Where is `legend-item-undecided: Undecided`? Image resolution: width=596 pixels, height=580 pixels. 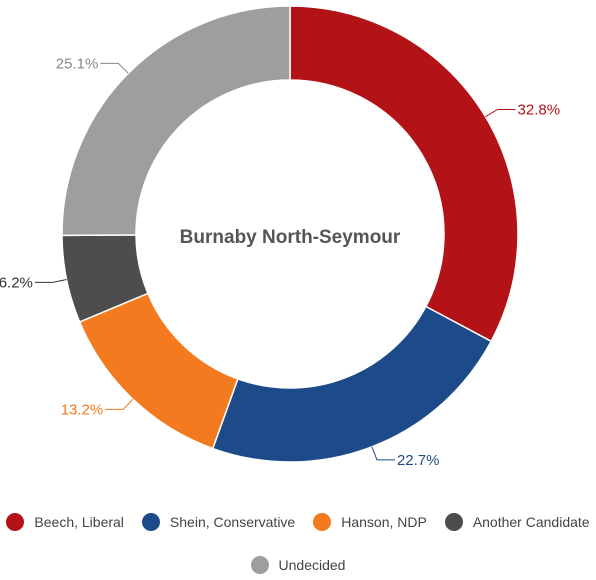
legend-item-undecided: Undecided is located at coordinates (298, 565).